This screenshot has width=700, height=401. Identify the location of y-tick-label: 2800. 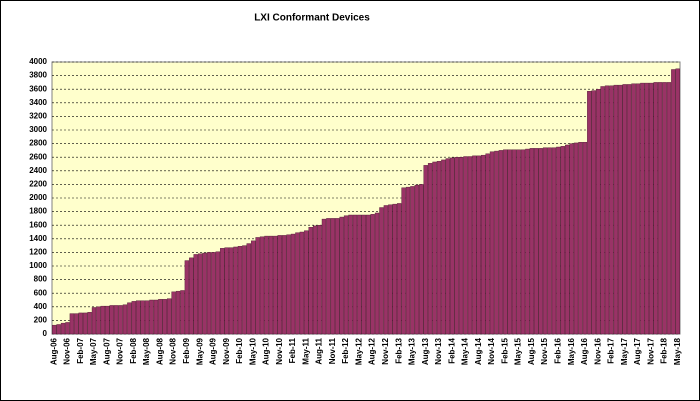
(38, 143).